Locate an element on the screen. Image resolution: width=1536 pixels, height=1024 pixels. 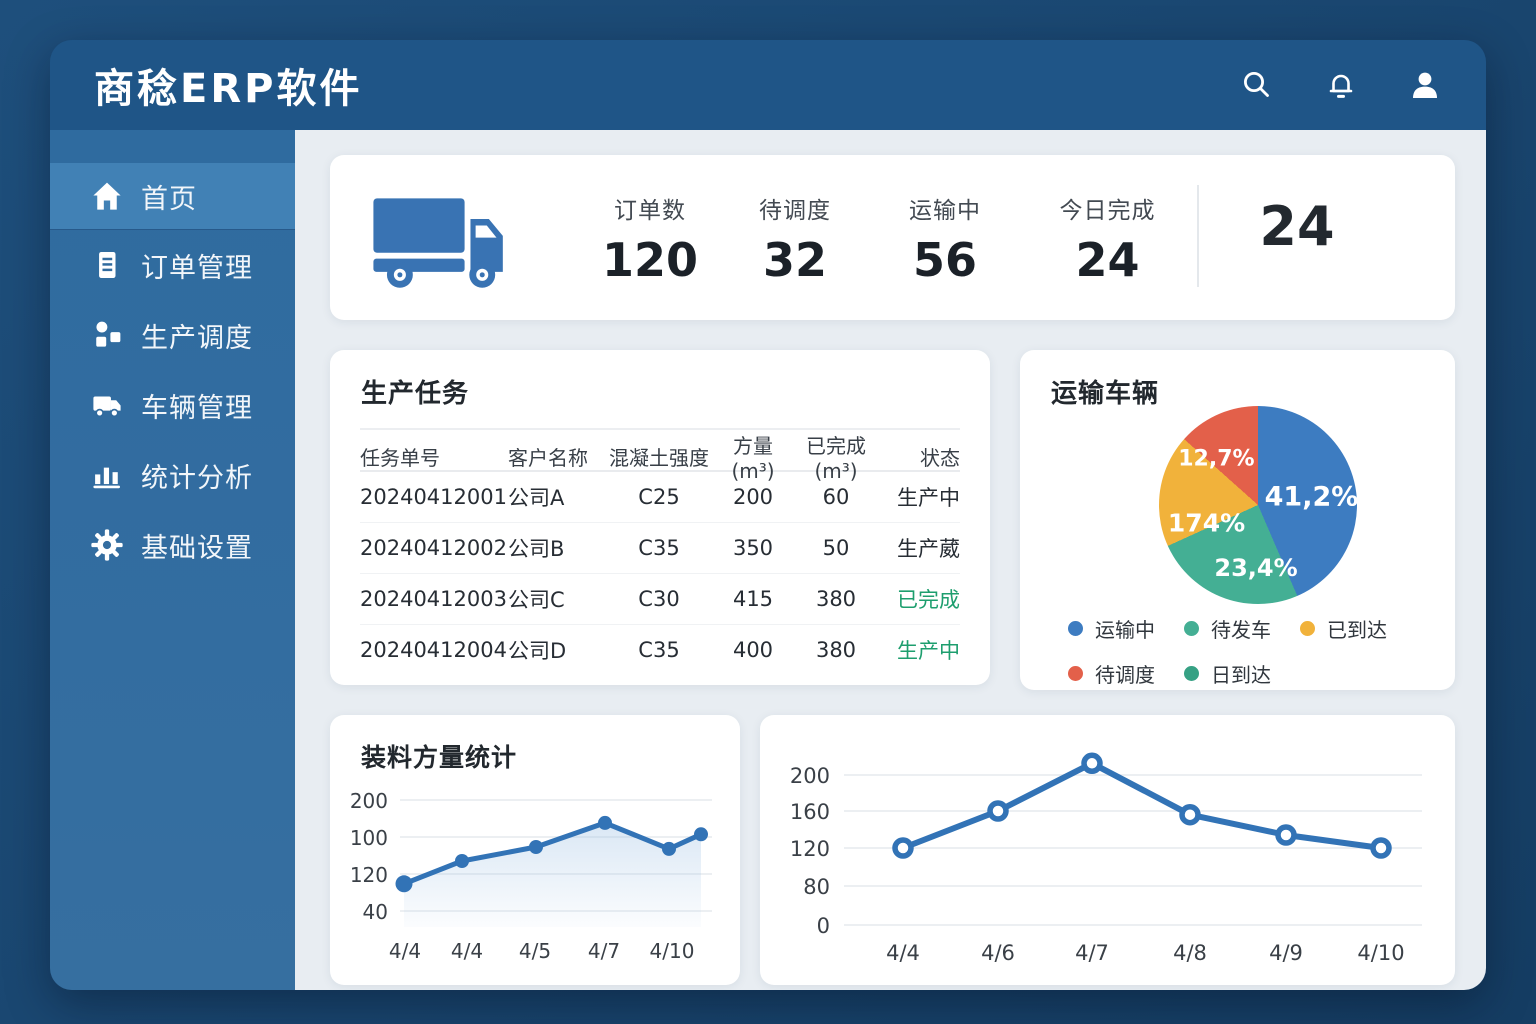
sidebar-item-label: 首页 is located at coordinates (169, 199).